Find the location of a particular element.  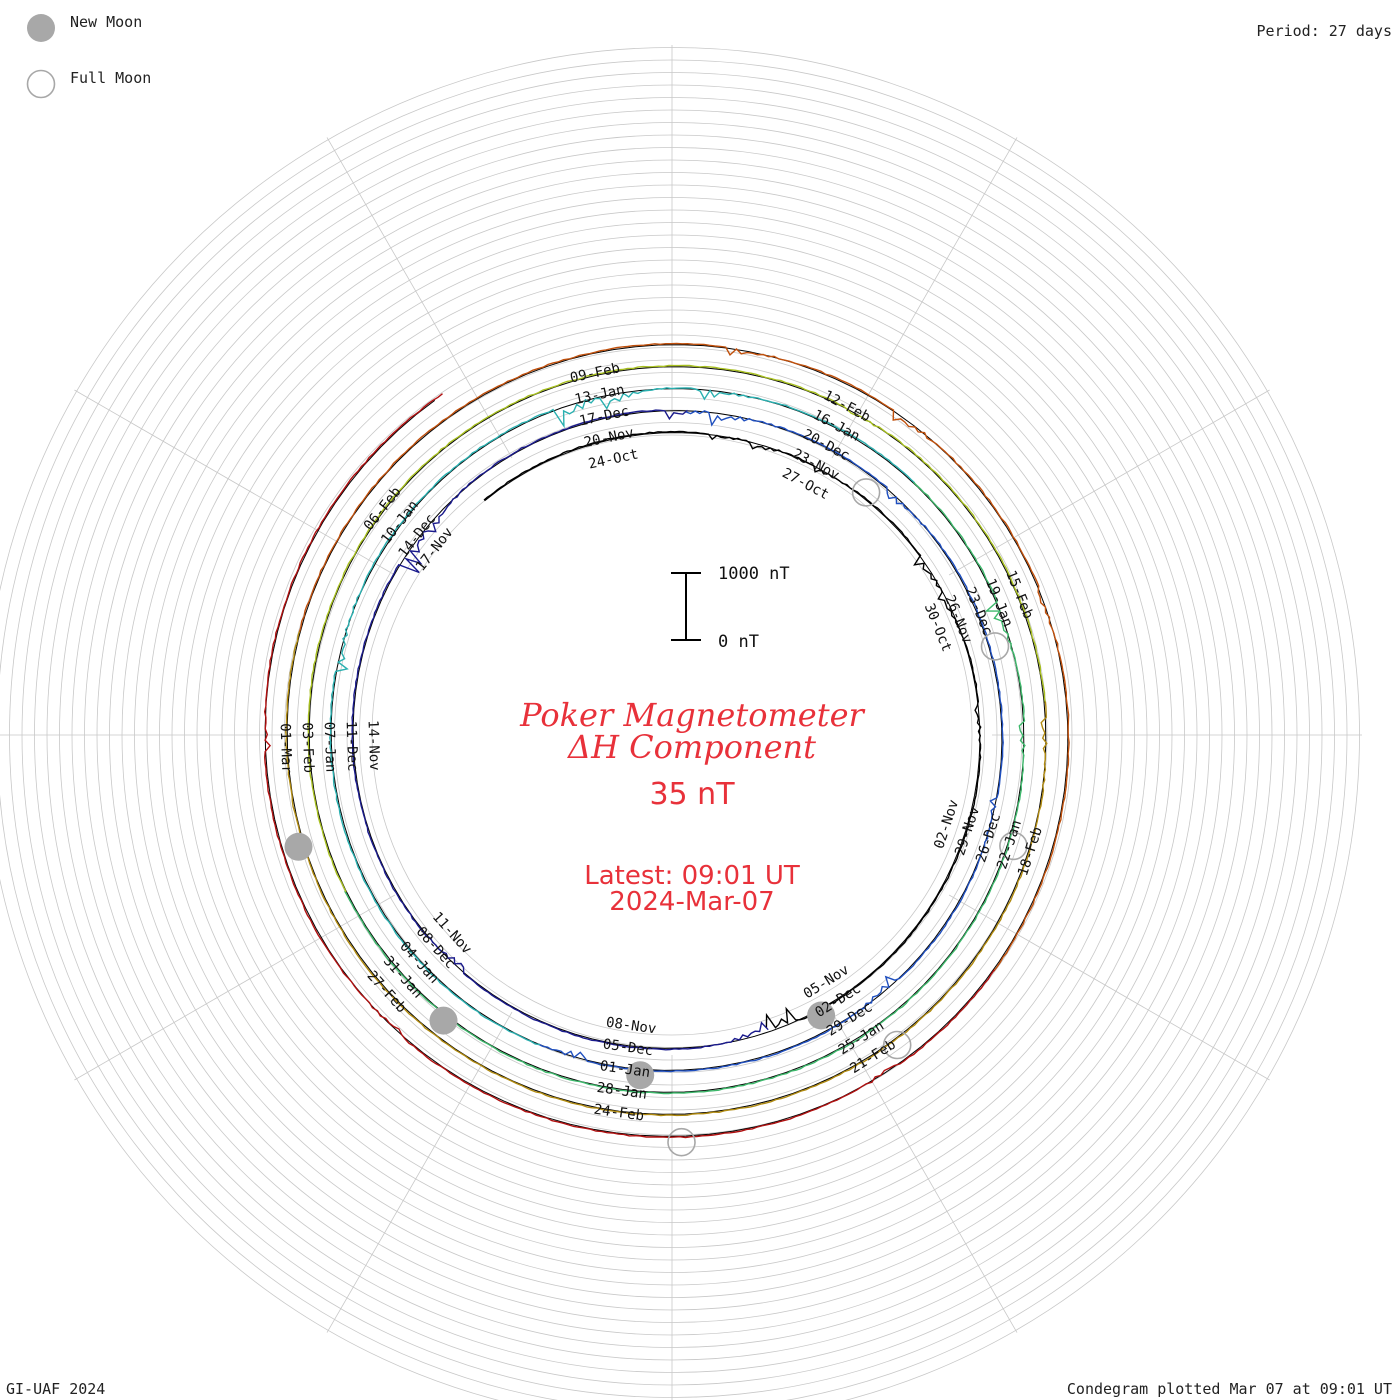

date-label: 14-Nov is located at coordinates (374, 745).